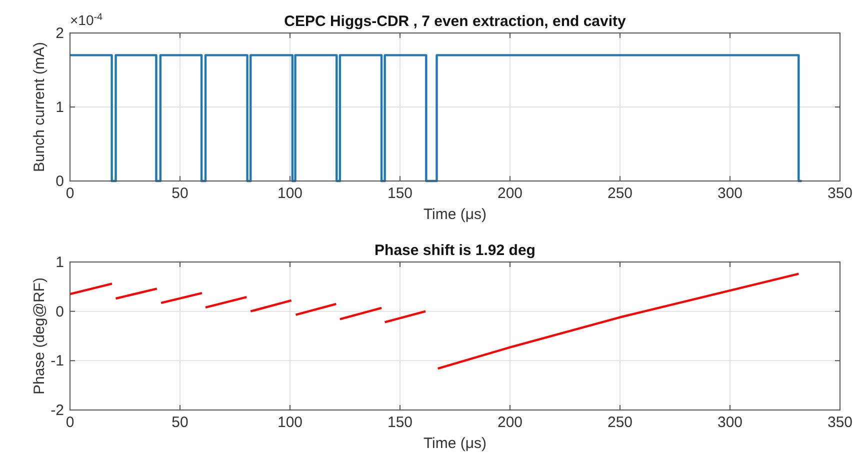 The image size is (866, 460). What do you see at coordinates (57, 361) in the screenshot?
I see `y-tick-label: -1` at bounding box center [57, 361].